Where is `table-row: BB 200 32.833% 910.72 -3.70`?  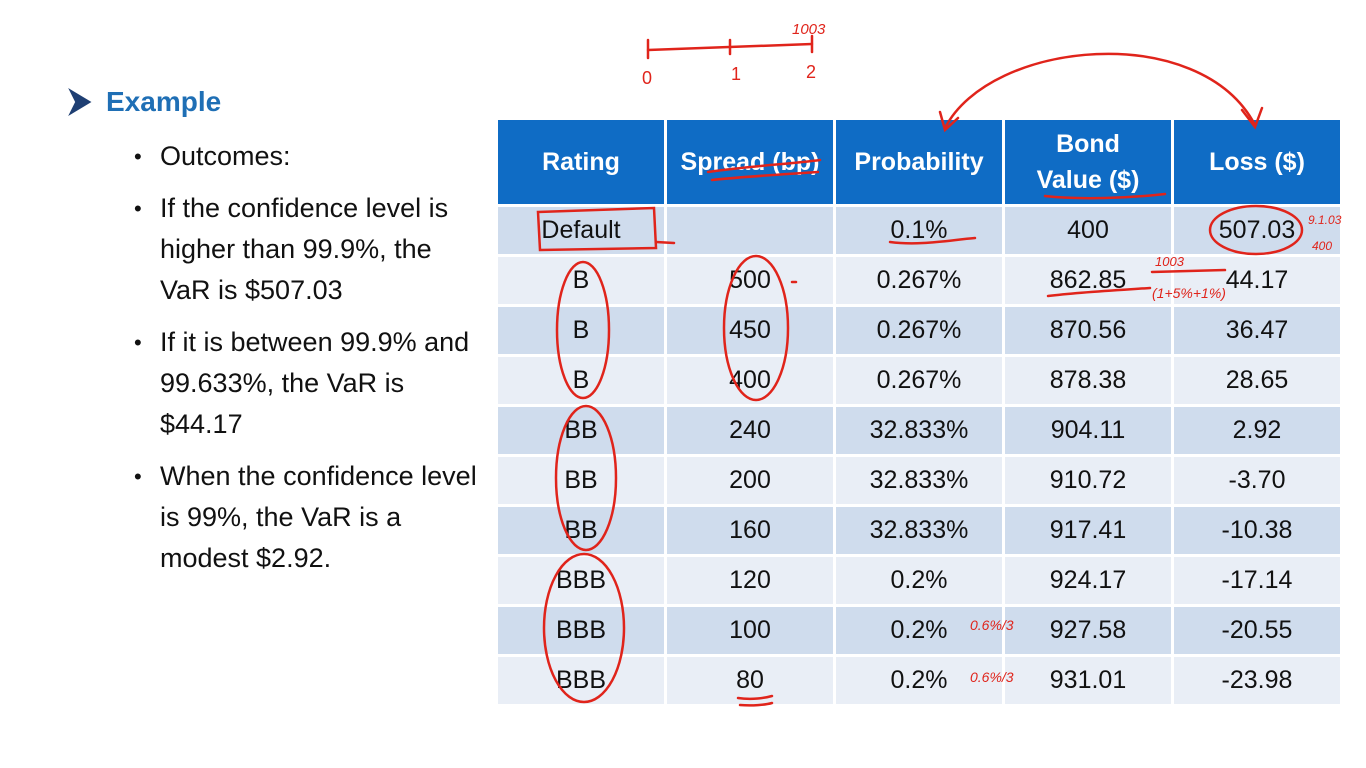
table-row: BB 200 32.833% 910.72 -3.70 is located at coordinates (919, 480).